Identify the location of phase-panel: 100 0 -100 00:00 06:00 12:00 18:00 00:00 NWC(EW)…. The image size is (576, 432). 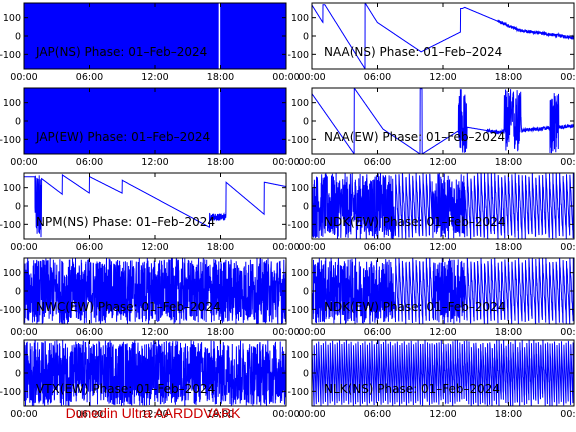
(150, 297).